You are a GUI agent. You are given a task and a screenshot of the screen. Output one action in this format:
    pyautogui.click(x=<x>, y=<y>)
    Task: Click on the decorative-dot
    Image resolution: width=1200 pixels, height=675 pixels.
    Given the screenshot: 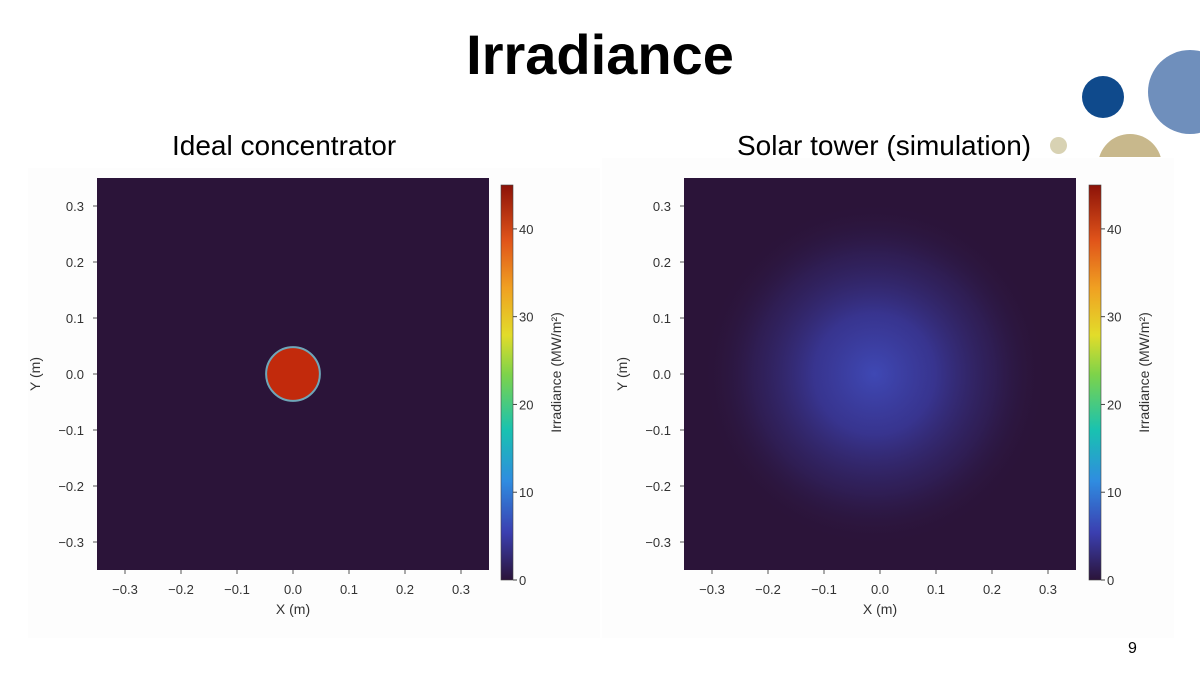 What is the action you would take?
    pyautogui.click(x=1058, y=145)
    